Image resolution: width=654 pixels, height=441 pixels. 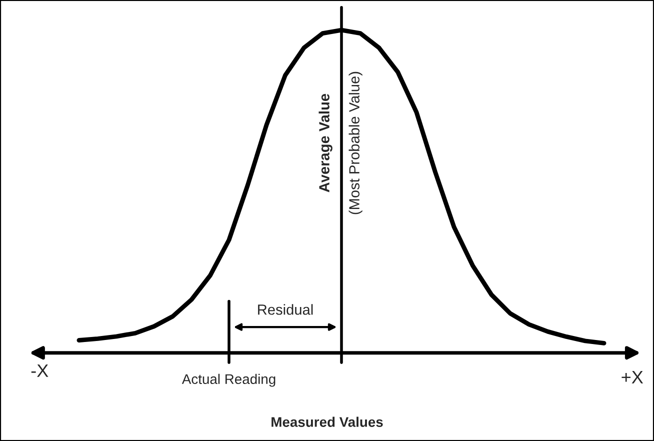 What do you see at coordinates (229, 380) in the screenshot?
I see `text: Actual Reading` at bounding box center [229, 380].